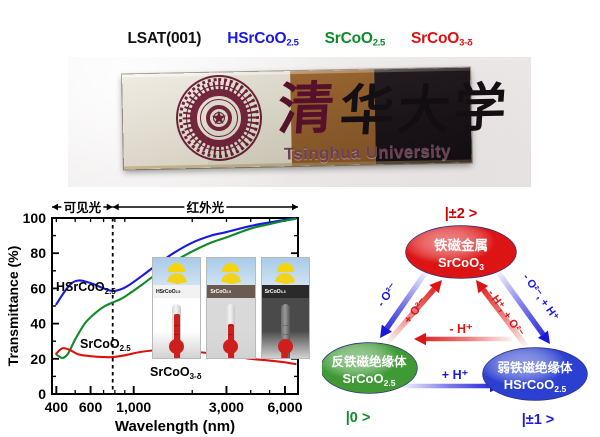 The height and width of the screenshot is (437, 600). Describe the element at coordinates (369, 361) in the screenshot. I see `node-title: 反铁磁绝缘体` at that location.